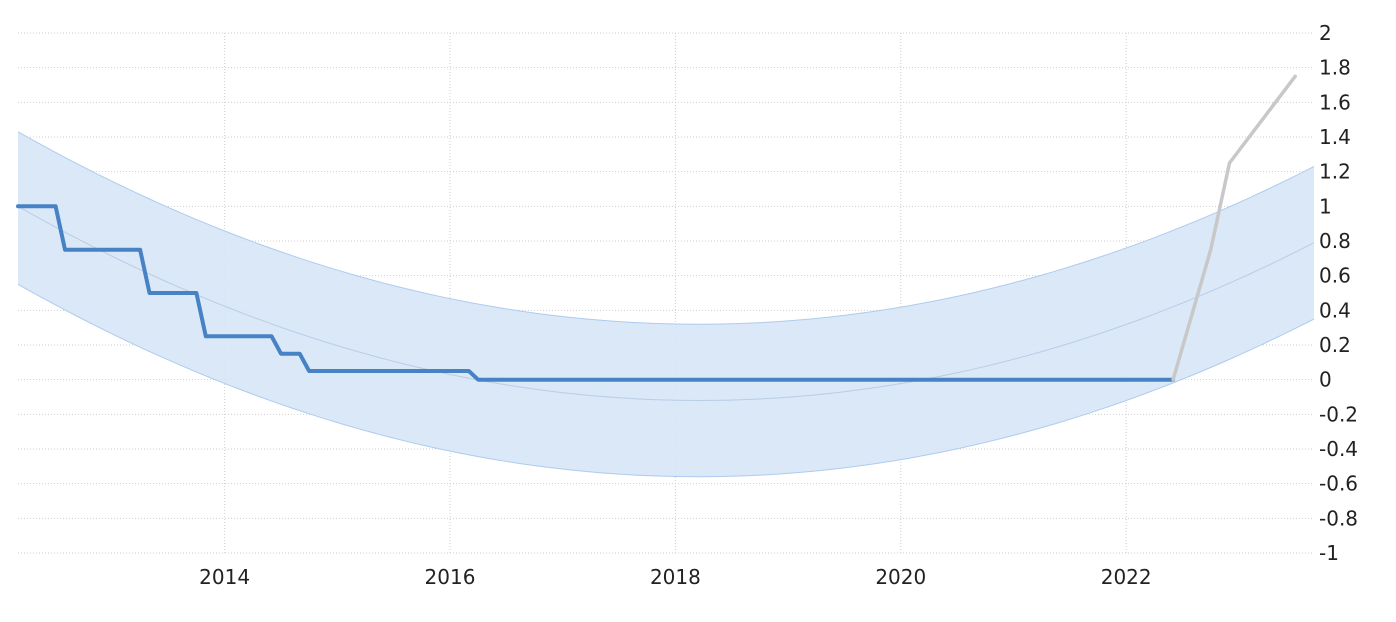 The image size is (1396, 622). I want to click on x-tick-label: 2018, so click(675, 577).